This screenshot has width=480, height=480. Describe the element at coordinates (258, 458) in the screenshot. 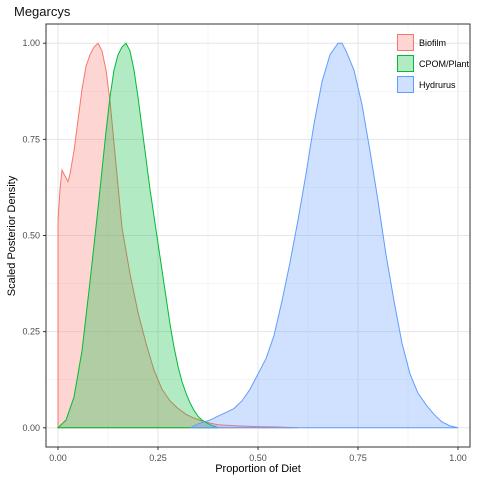

I see `x-tick-label: 0.50` at that location.